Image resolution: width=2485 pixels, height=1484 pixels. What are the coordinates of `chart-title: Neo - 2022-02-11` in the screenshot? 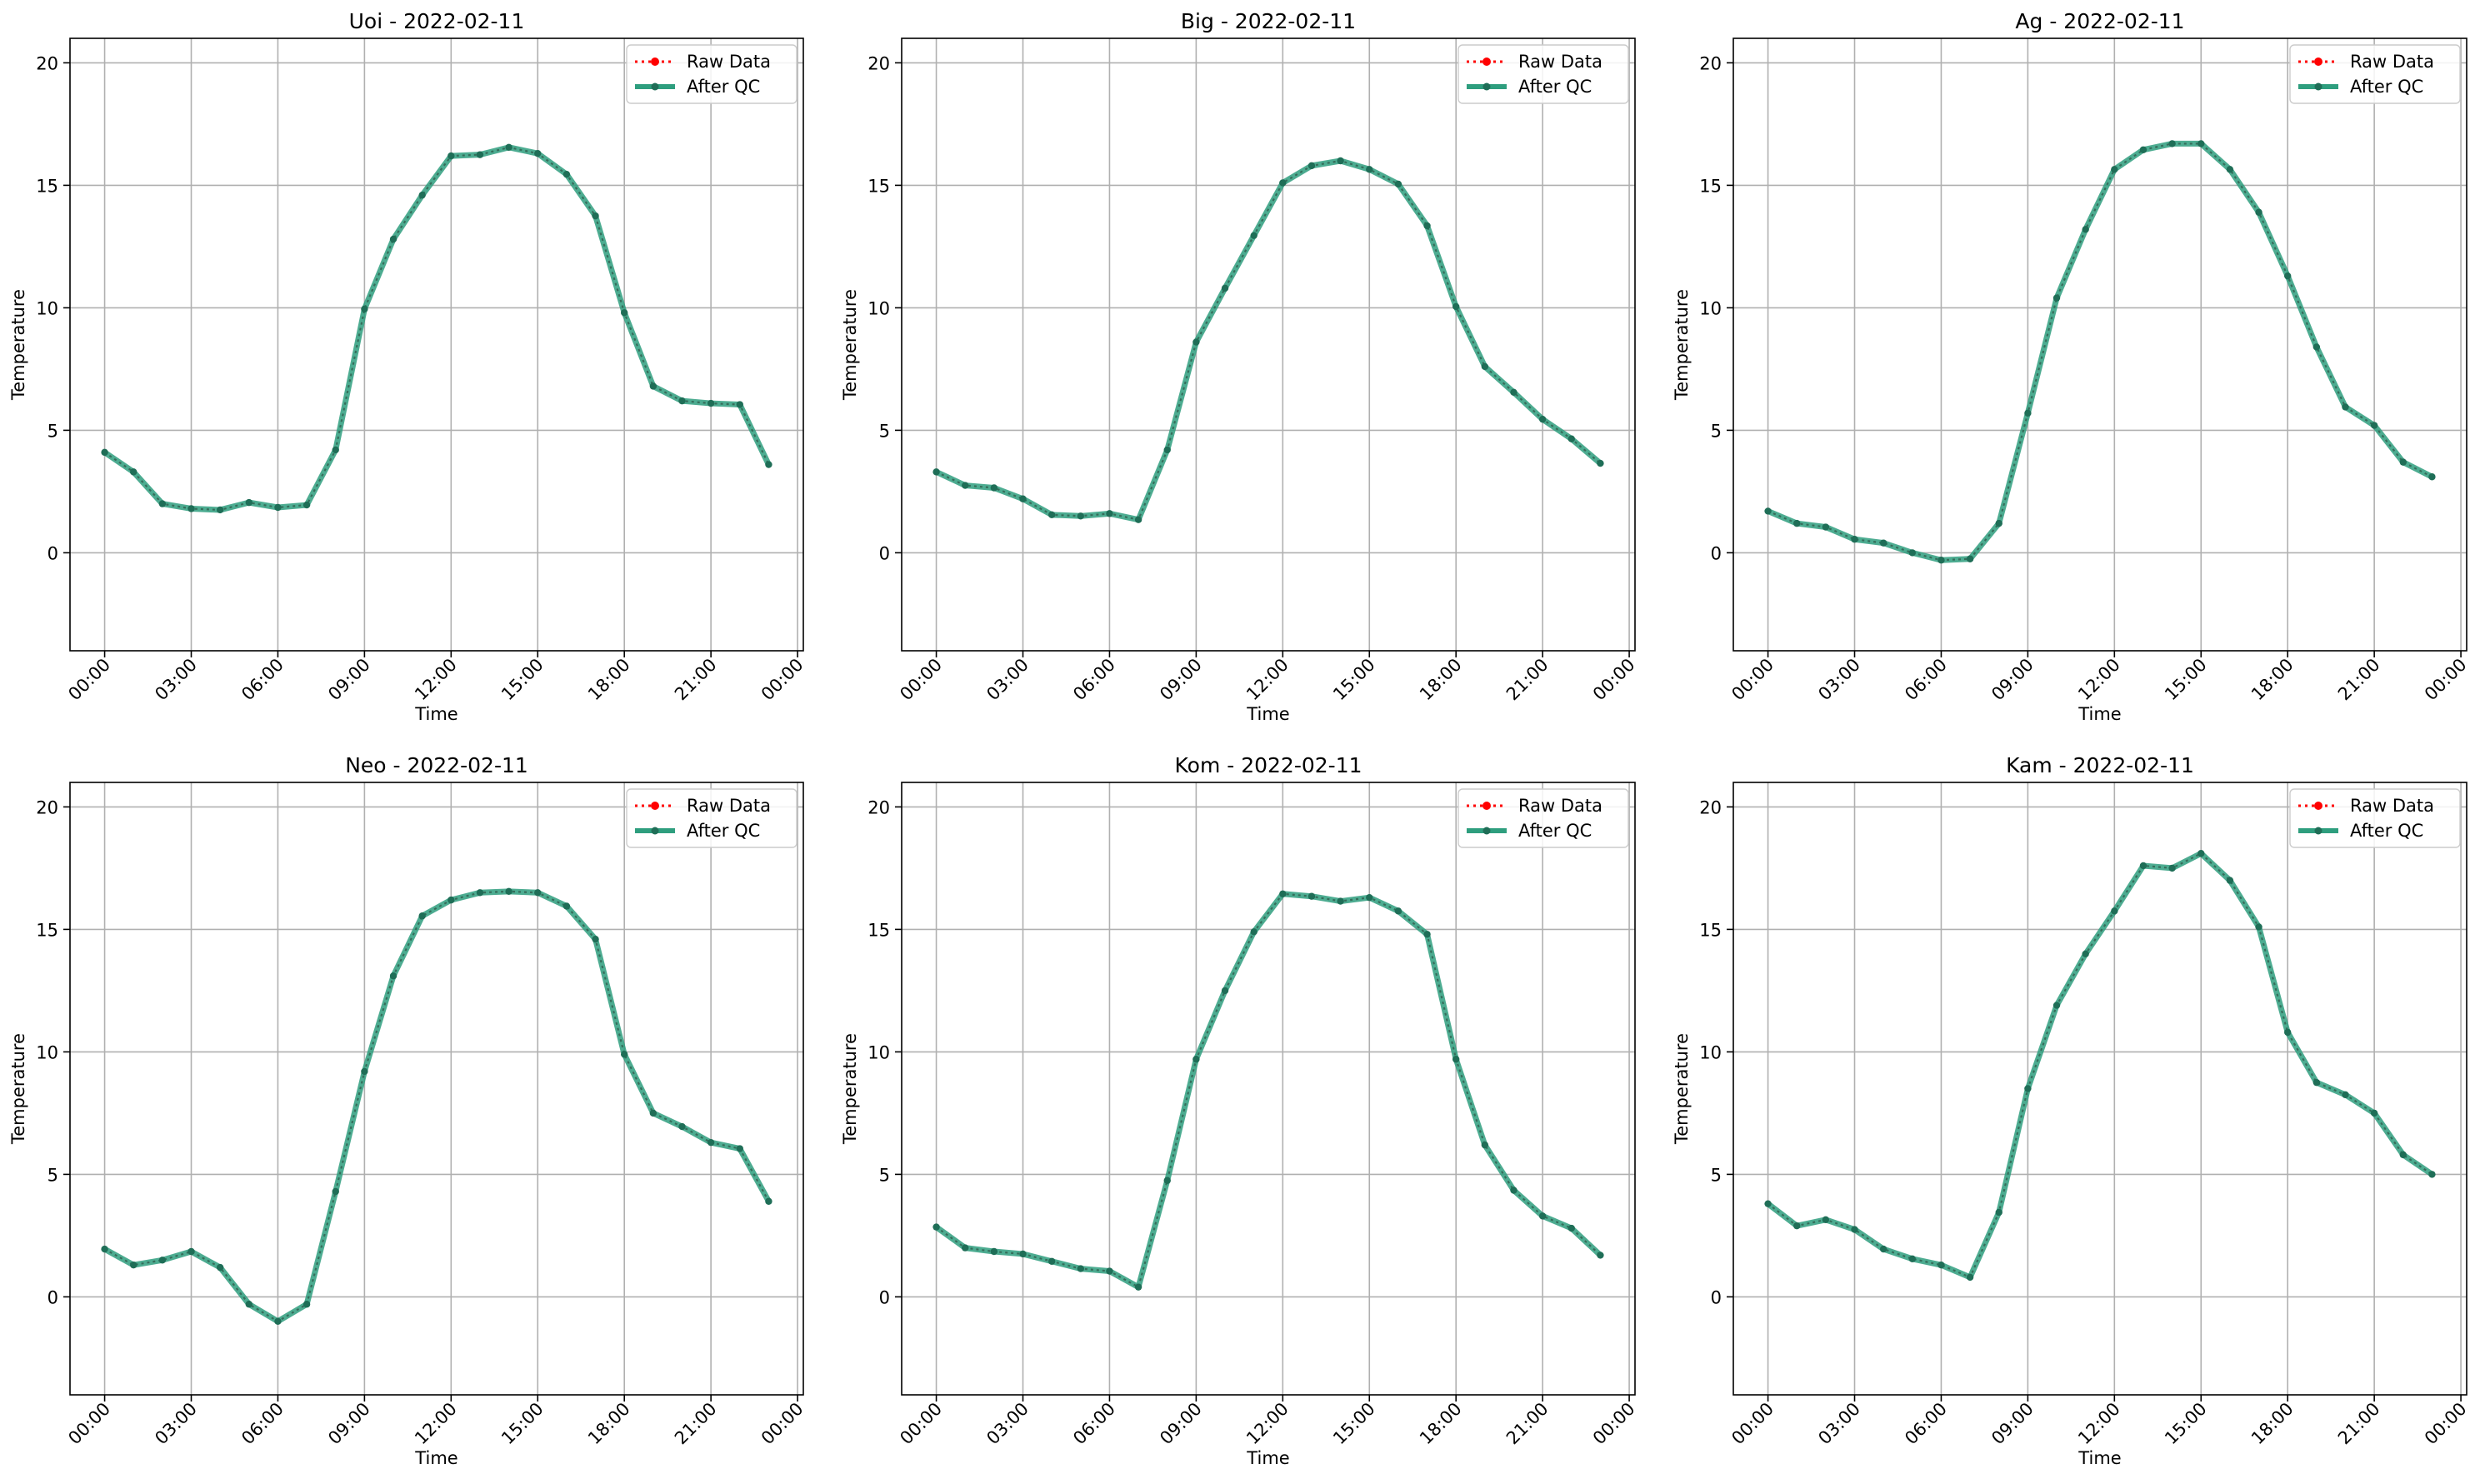 It's located at (436, 765).